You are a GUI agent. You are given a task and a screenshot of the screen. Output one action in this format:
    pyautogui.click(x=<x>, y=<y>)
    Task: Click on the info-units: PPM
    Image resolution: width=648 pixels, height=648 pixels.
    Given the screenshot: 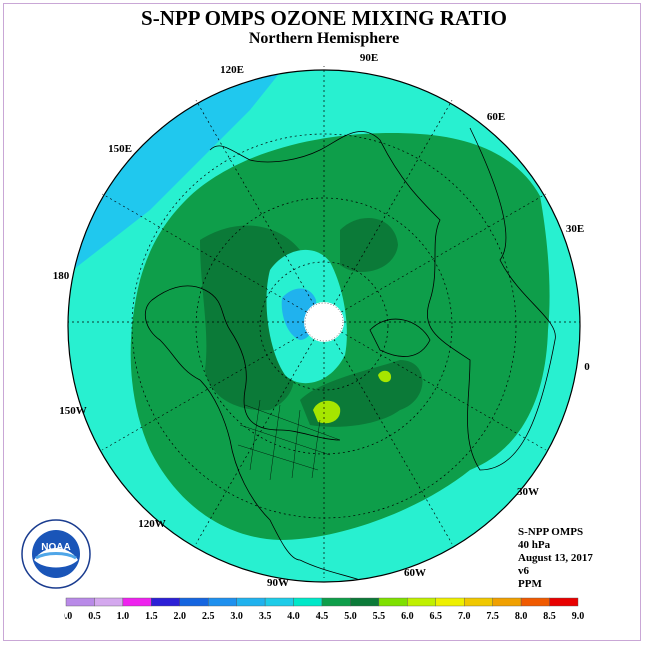 What is the action you would take?
    pyautogui.click(x=530, y=584)
    